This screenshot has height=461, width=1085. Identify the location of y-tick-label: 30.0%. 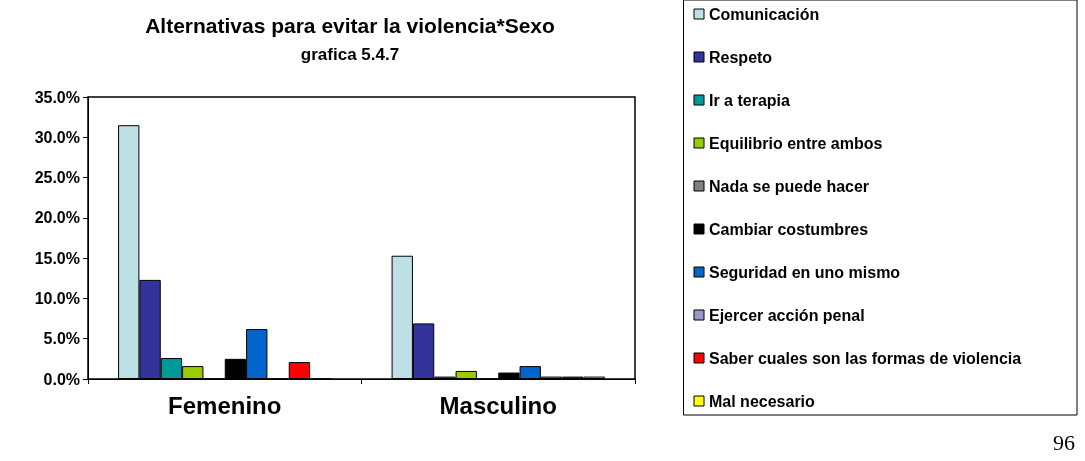
(57, 137).